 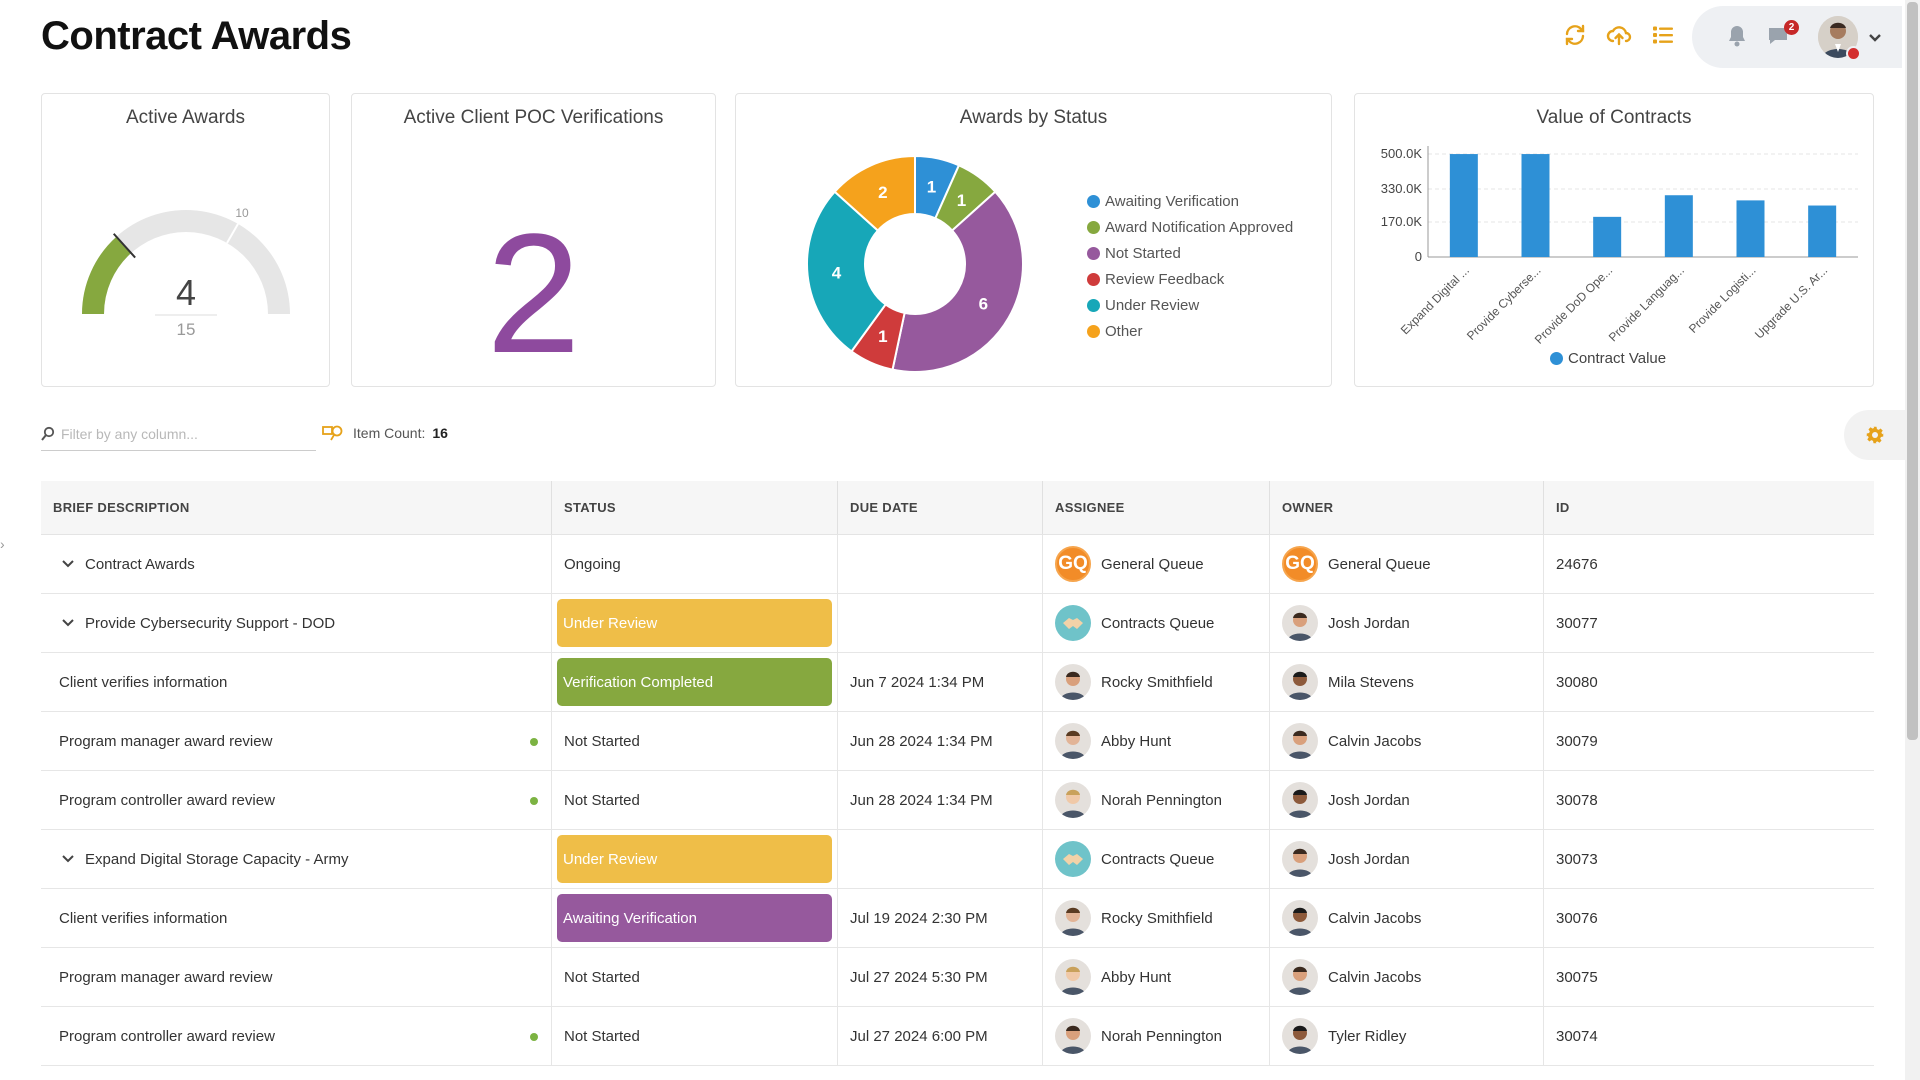 I want to click on refresh-icon, so click(x=1575, y=35).